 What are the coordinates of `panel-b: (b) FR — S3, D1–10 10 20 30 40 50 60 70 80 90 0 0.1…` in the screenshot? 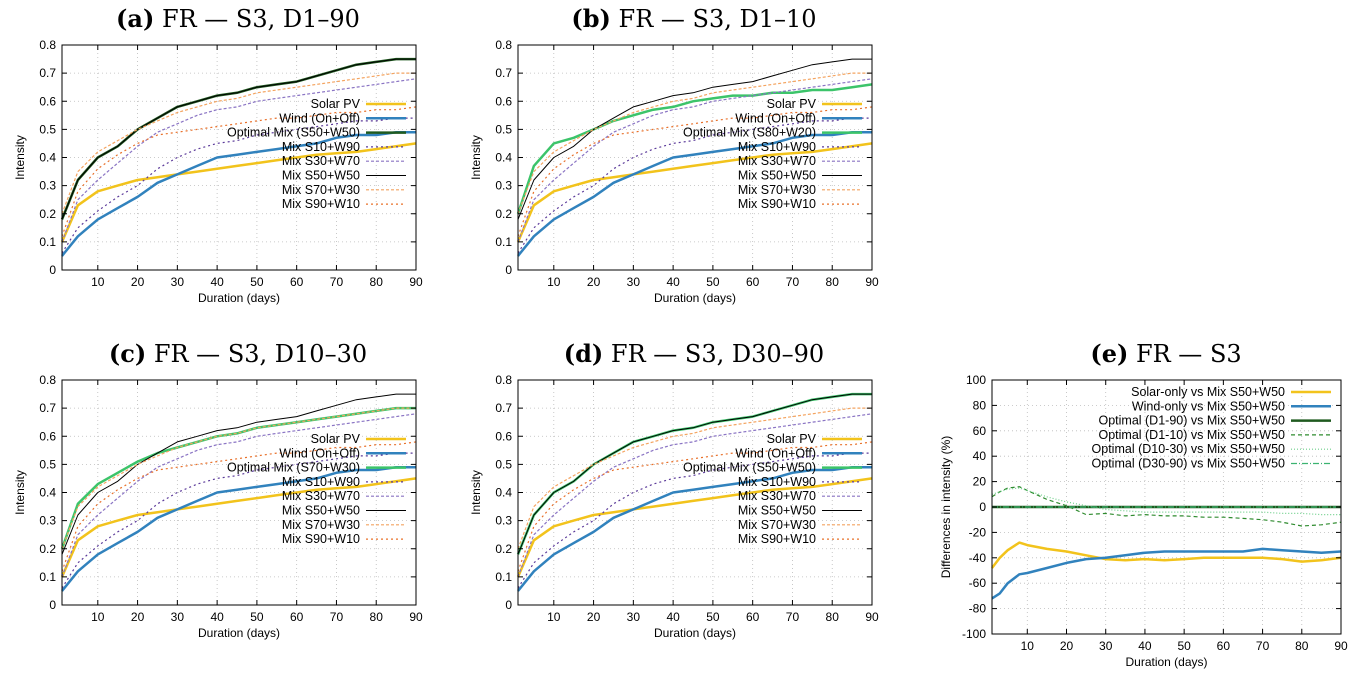 It's located at (674, 154).